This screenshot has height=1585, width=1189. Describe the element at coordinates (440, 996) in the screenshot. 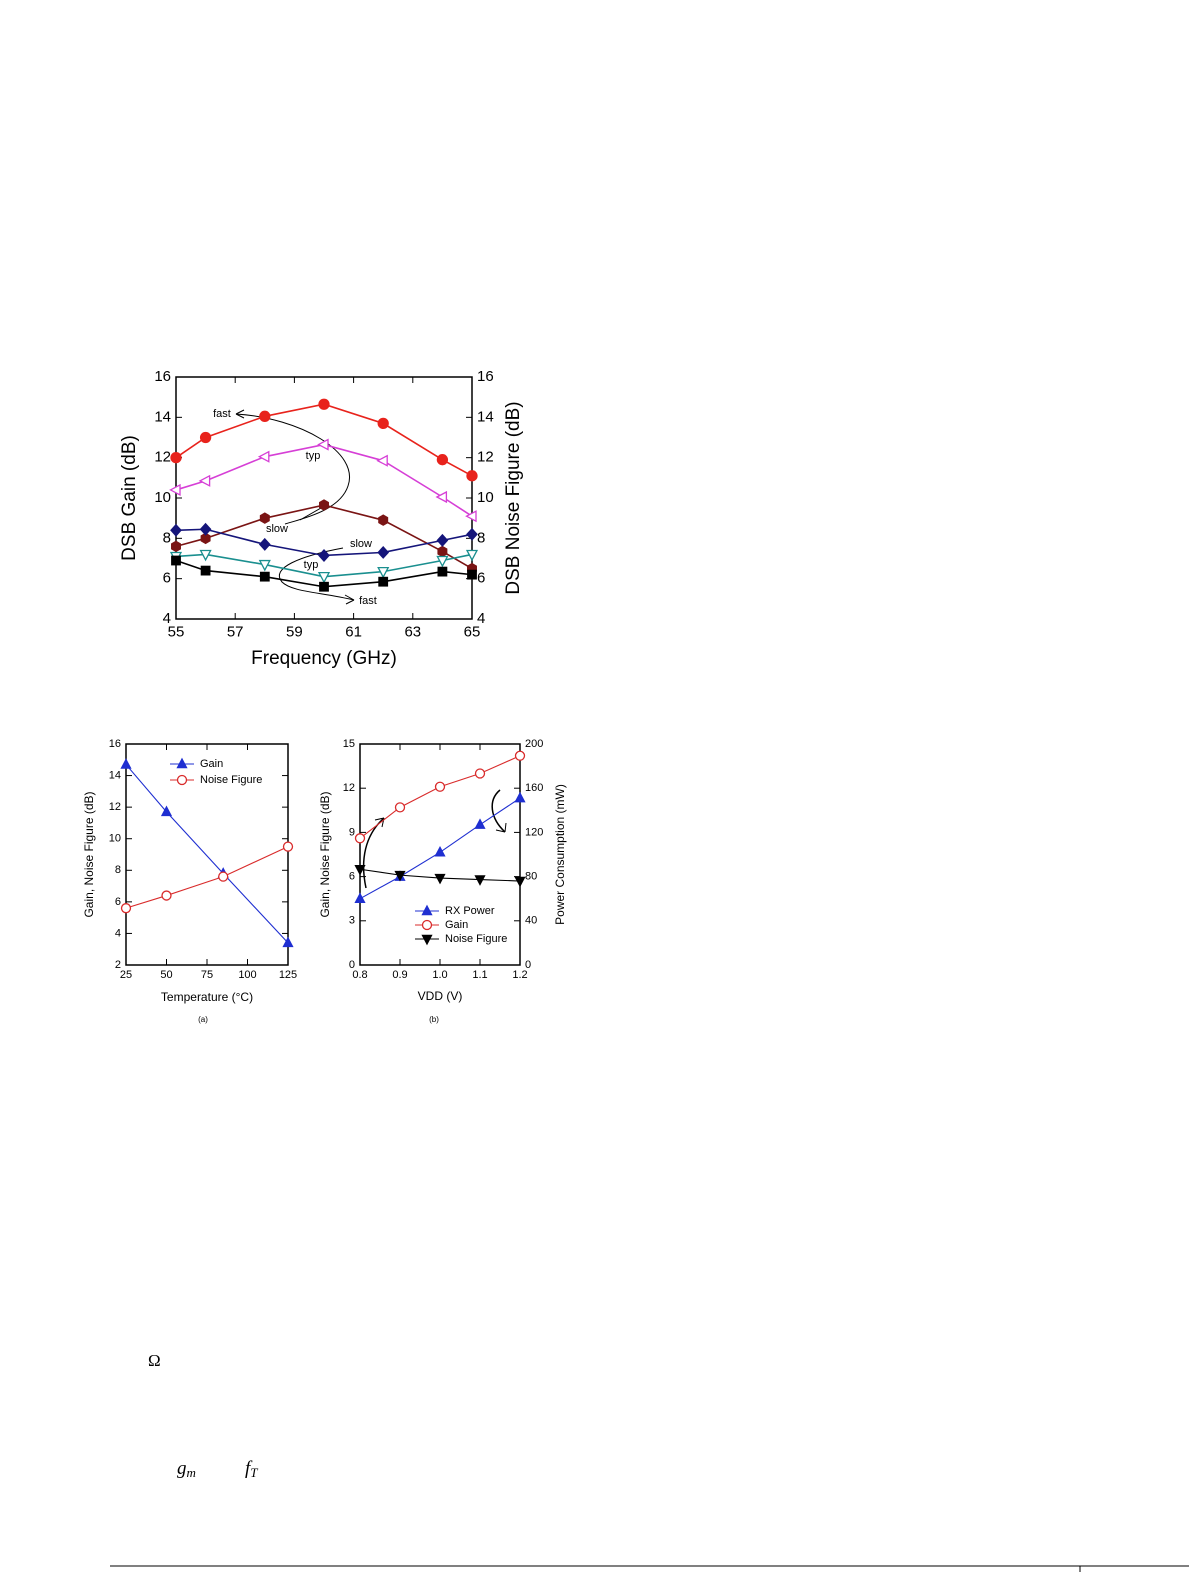

I see `x-axis-label: VDD (V)` at that location.